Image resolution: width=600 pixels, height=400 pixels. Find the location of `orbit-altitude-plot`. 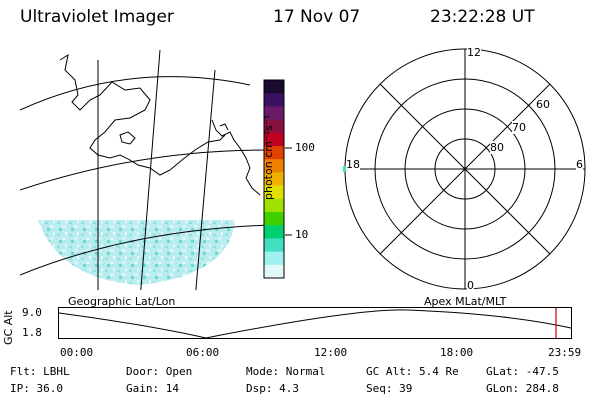

orbit-altitude-plot is located at coordinates (315, 323).